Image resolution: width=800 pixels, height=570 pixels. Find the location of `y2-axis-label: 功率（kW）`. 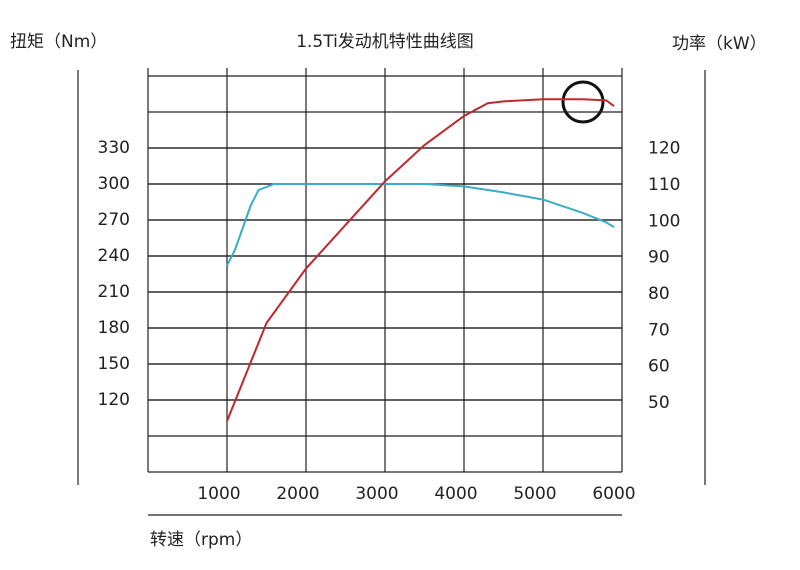

y2-axis-label: 功率（kW） is located at coordinates (719, 44).